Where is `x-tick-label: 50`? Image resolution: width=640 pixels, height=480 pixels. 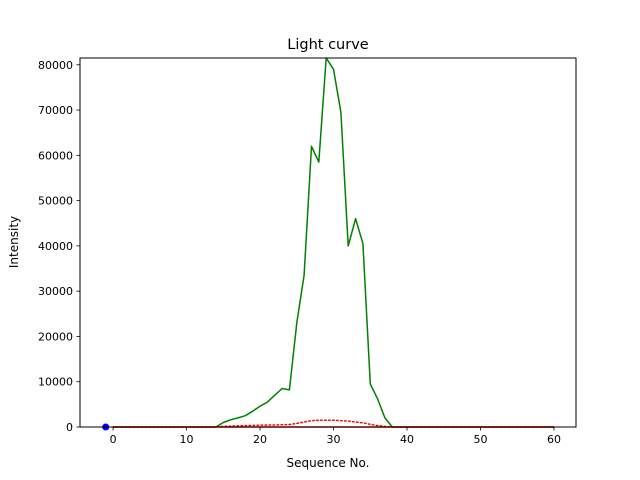 x-tick-label: 50 is located at coordinates (480, 439).